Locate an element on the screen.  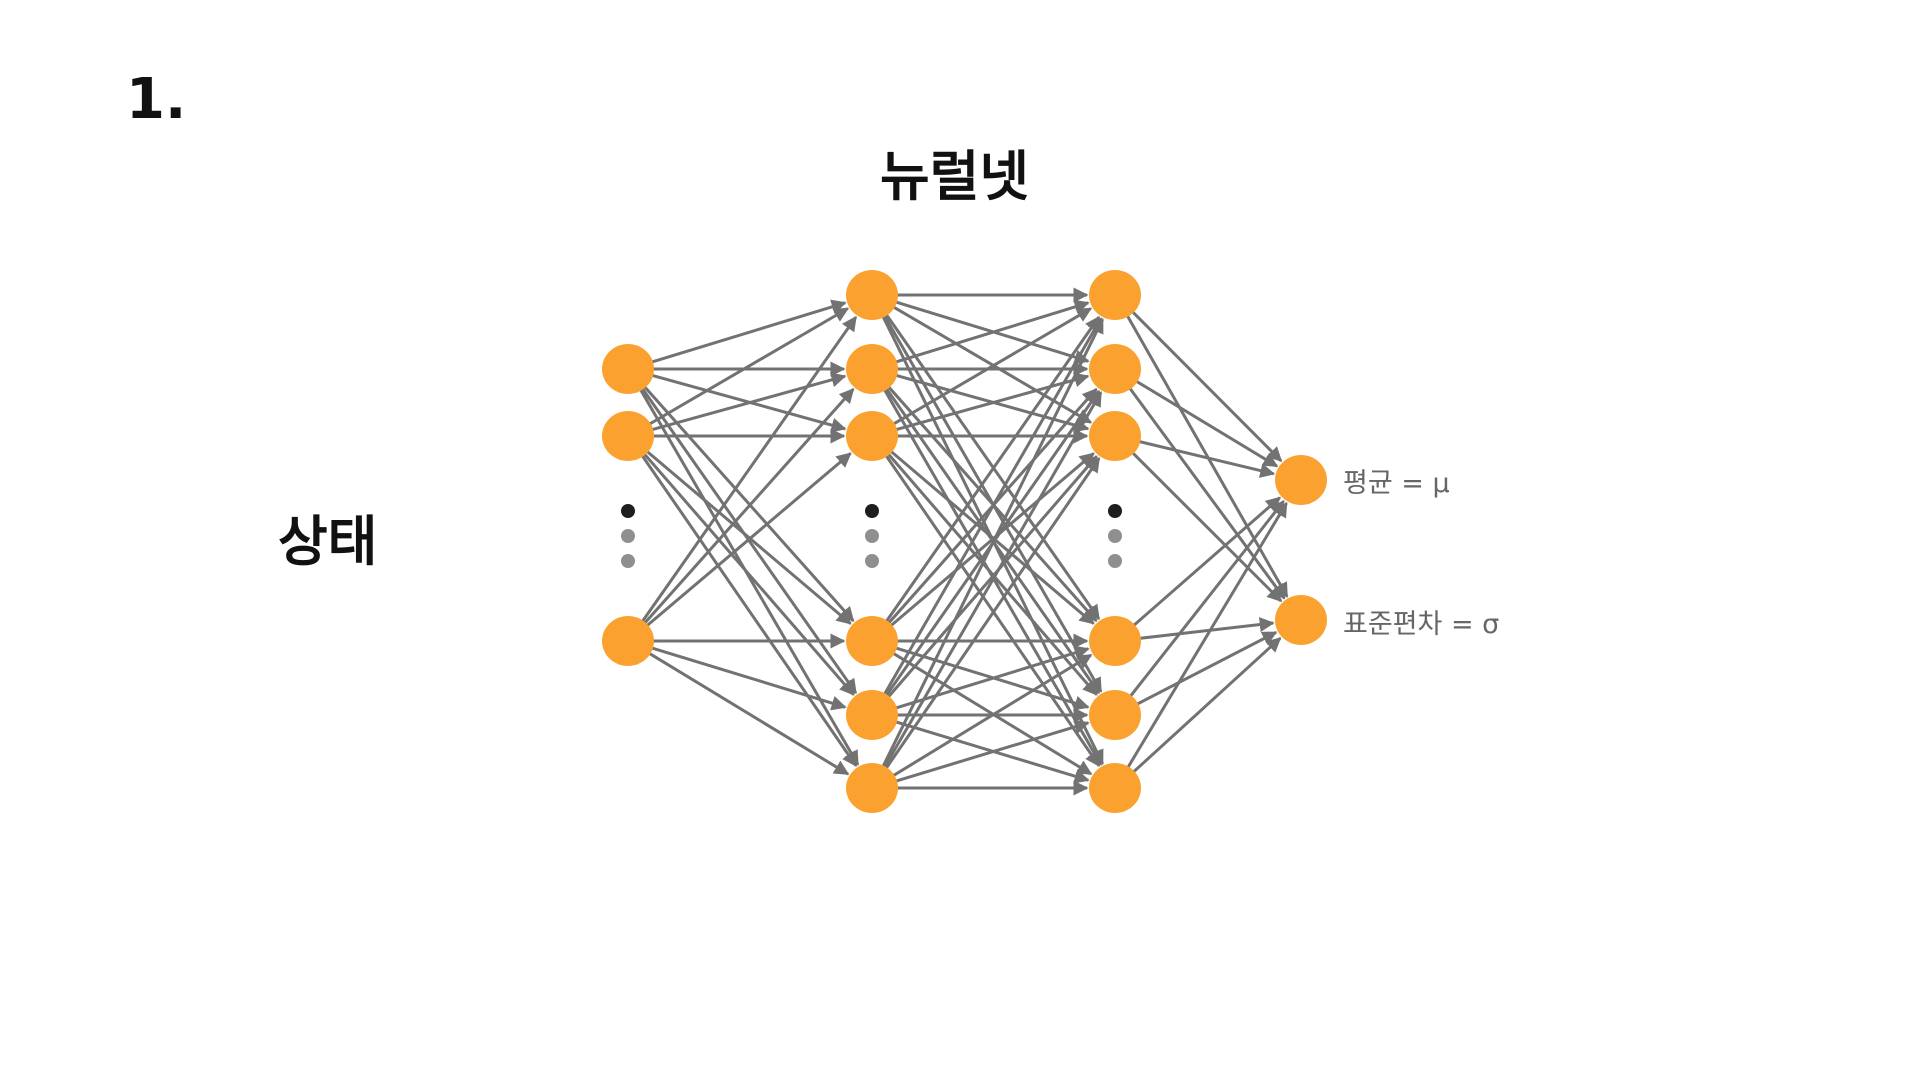
output-label-std: 표준편차 = σ is located at coordinates (1421, 624).